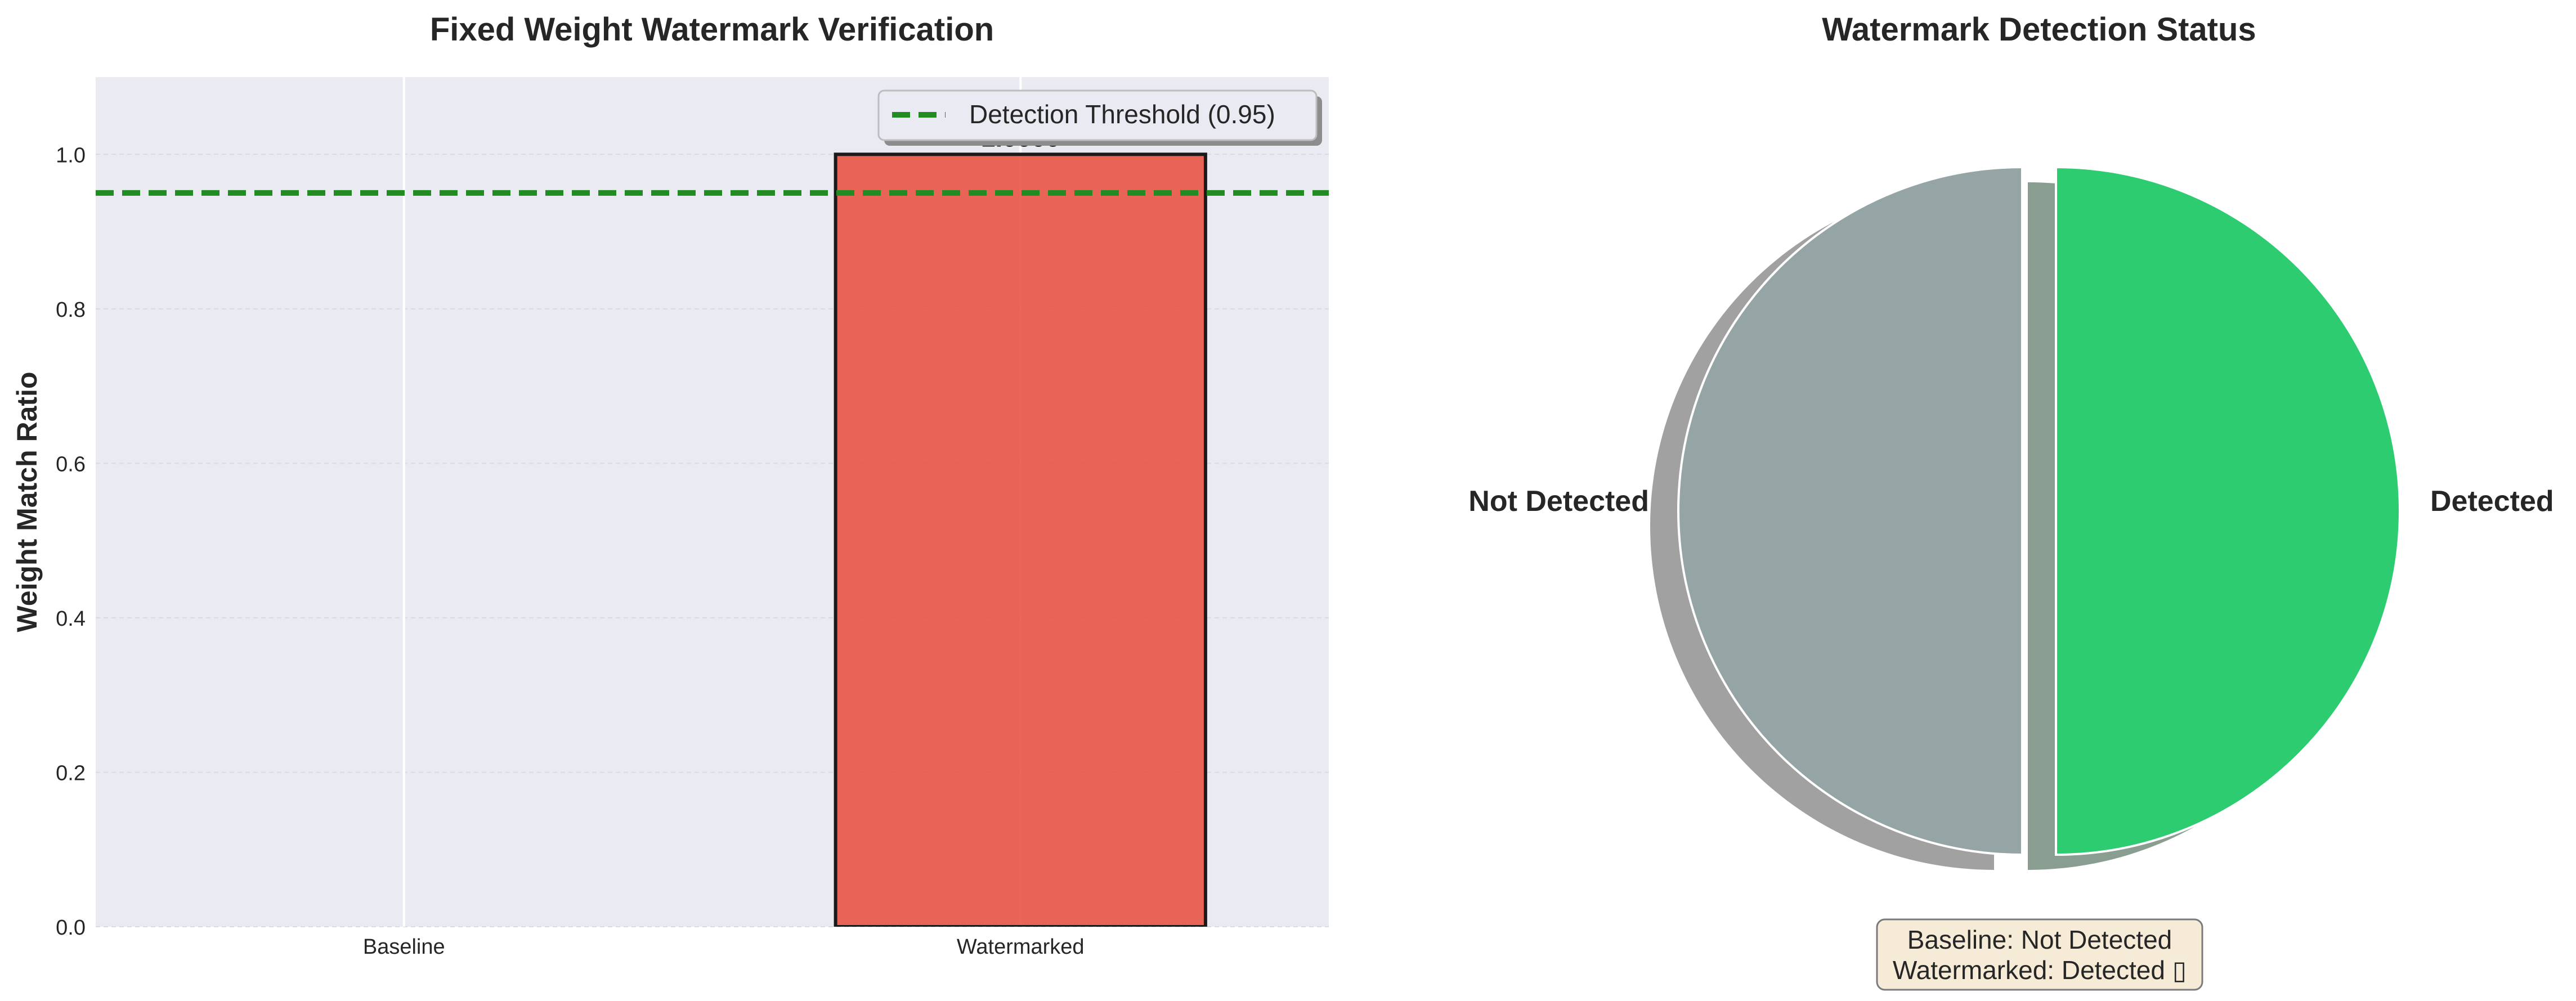 Image resolution: width=2576 pixels, height=1001 pixels. What do you see at coordinates (71, 155) in the screenshot?
I see `y-tick-label: 1.0` at bounding box center [71, 155].